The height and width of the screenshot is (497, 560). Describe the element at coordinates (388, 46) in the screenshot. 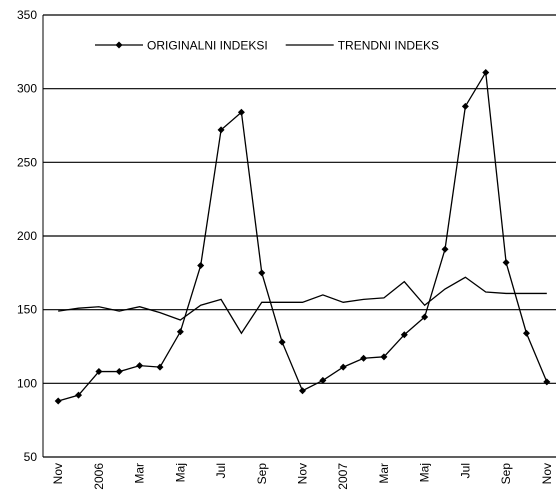

I see `legend-label: TRENDNI INDEKS` at that location.